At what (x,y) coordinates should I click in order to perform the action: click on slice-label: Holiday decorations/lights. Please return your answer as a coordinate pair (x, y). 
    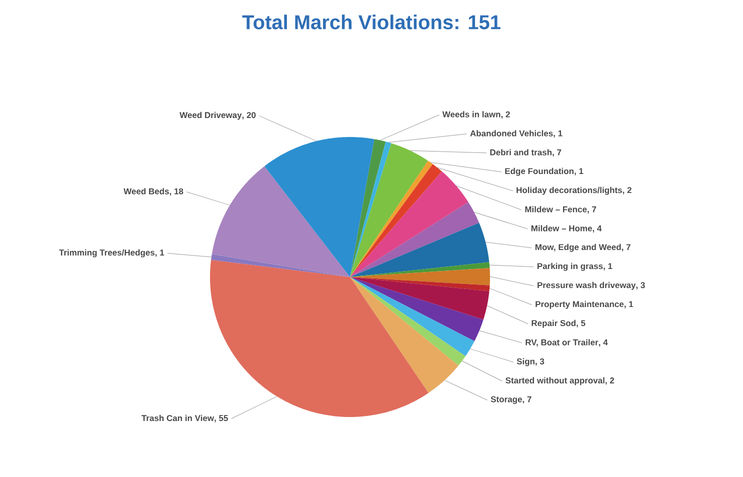
    Looking at the image, I should click on (569, 190).